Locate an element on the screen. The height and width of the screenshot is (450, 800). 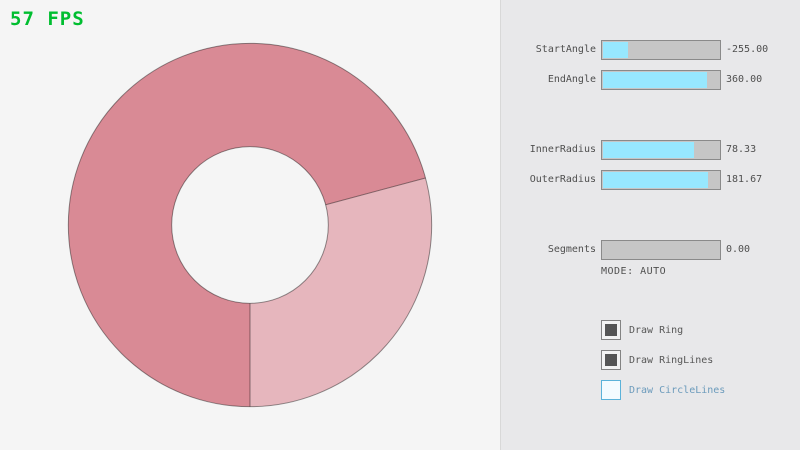
checkbox-row-draw-ringlines: Draw RingLines is located at coordinates (657, 360).